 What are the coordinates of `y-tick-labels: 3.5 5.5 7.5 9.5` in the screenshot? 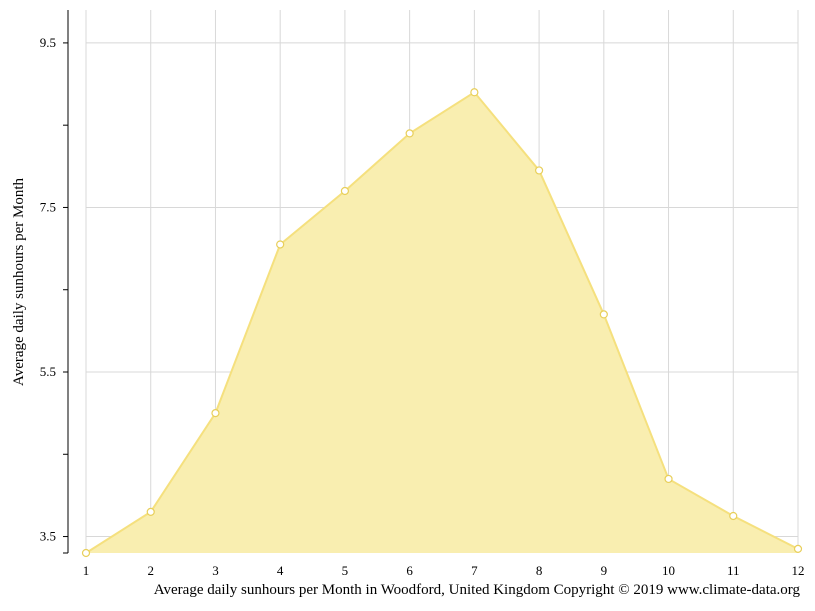 It's located at (48, 289).